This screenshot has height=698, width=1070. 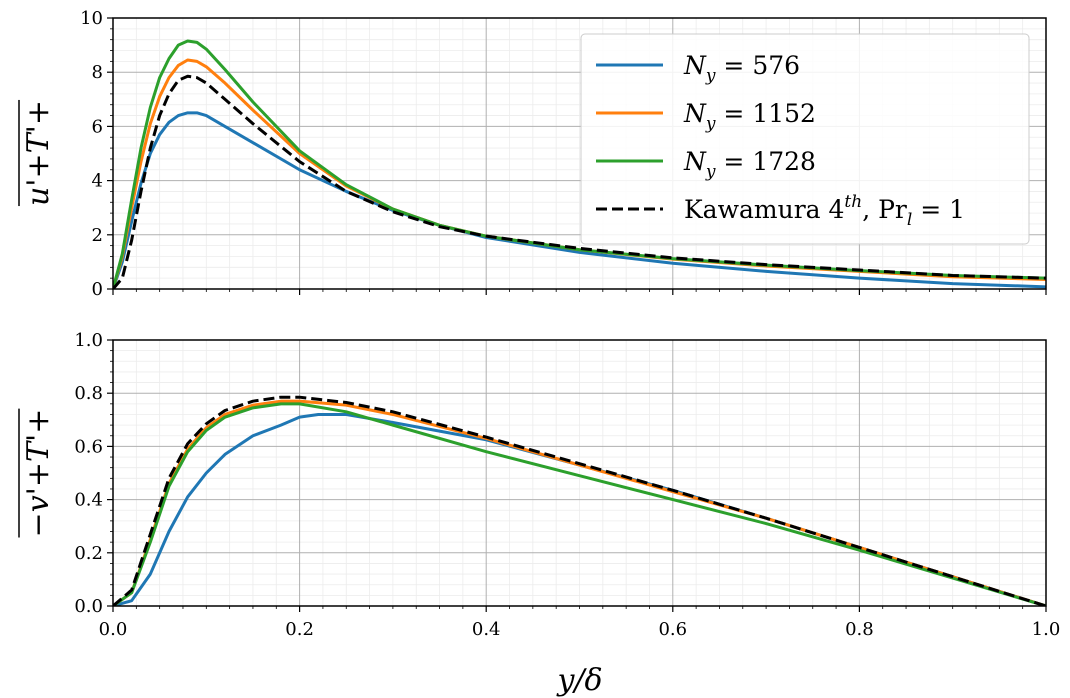 I want to click on x-tick-label: 0.4, so click(x=486, y=629).